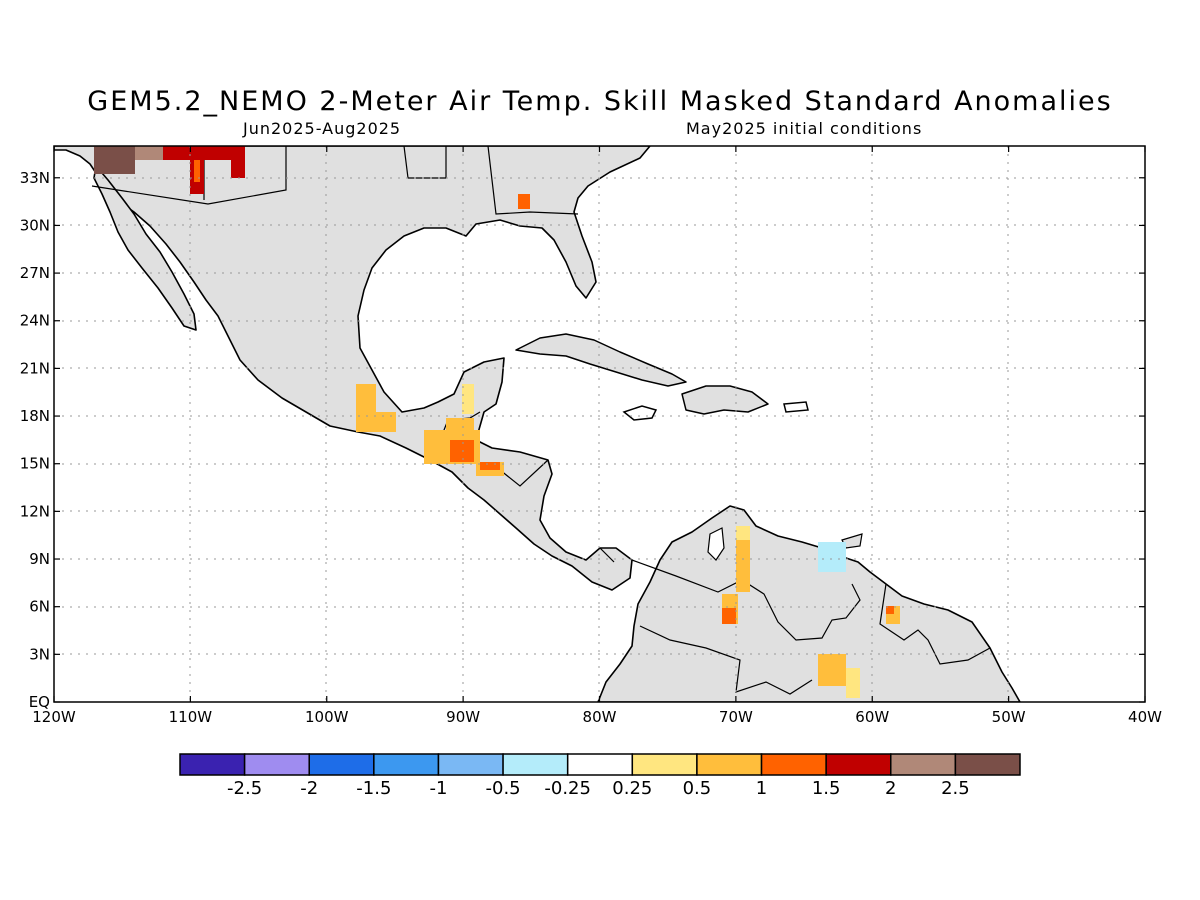 The height and width of the screenshot is (900, 1200). What do you see at coordinates (39, 702) in the screenshot?
I see `lat-tick-label: EQ` at bounding box center [39, 702].